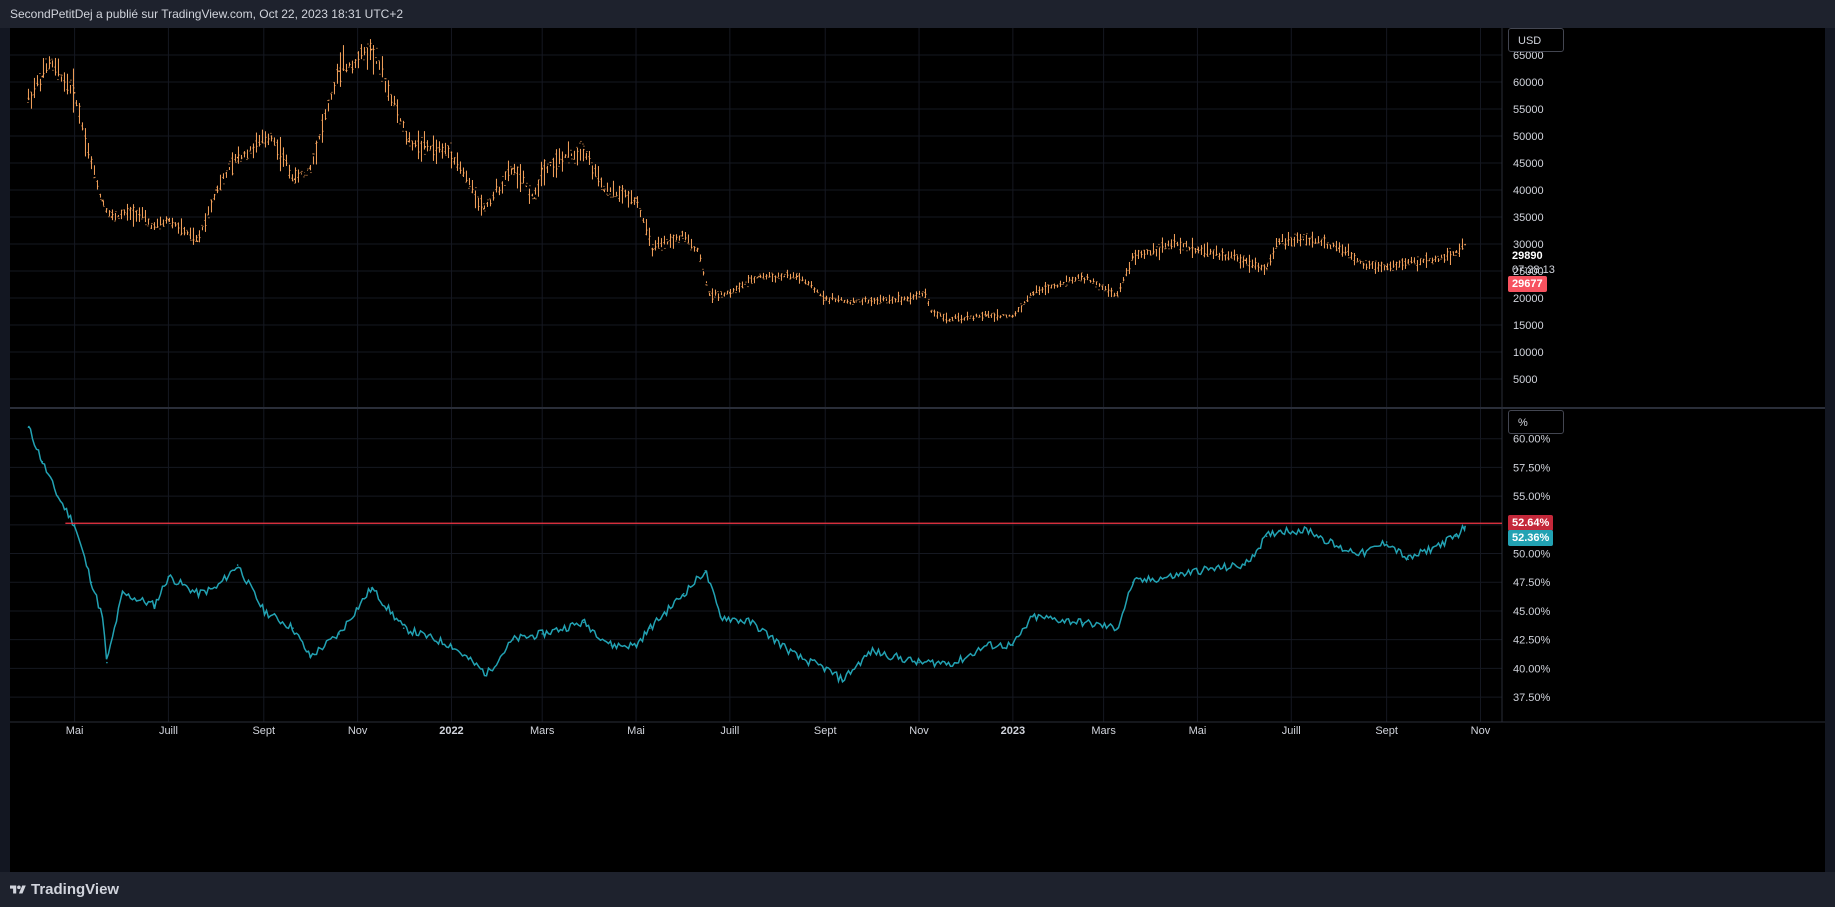 The image size is (1835, 907). What do you see at coordinates (542, 731) in the screenshot?
I see `time-tick-label: Mars` at bounding box center [542, 731].